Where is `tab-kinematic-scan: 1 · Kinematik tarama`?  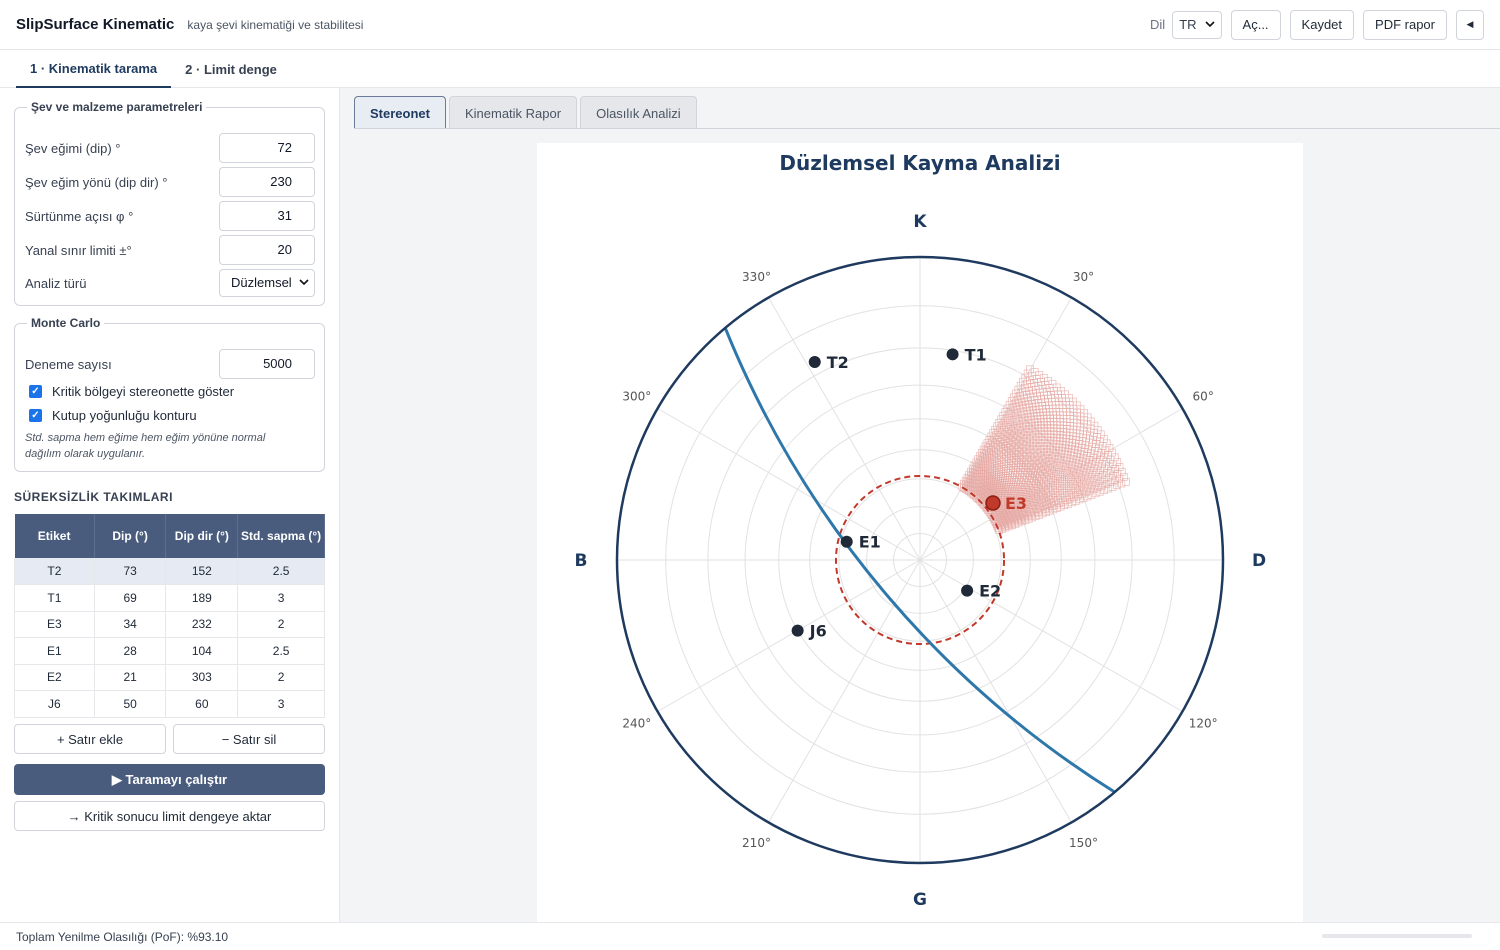
tab-kinematic-scan: 1 · Kinematik tarama is located at coordinates (94, 69).